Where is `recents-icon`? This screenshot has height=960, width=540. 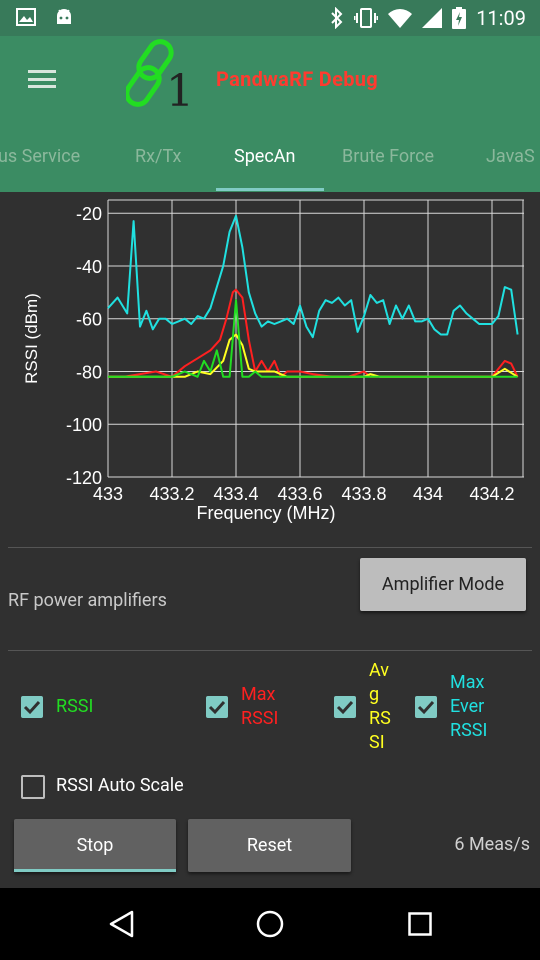 recents-icon is located at coordinates (420, 924).